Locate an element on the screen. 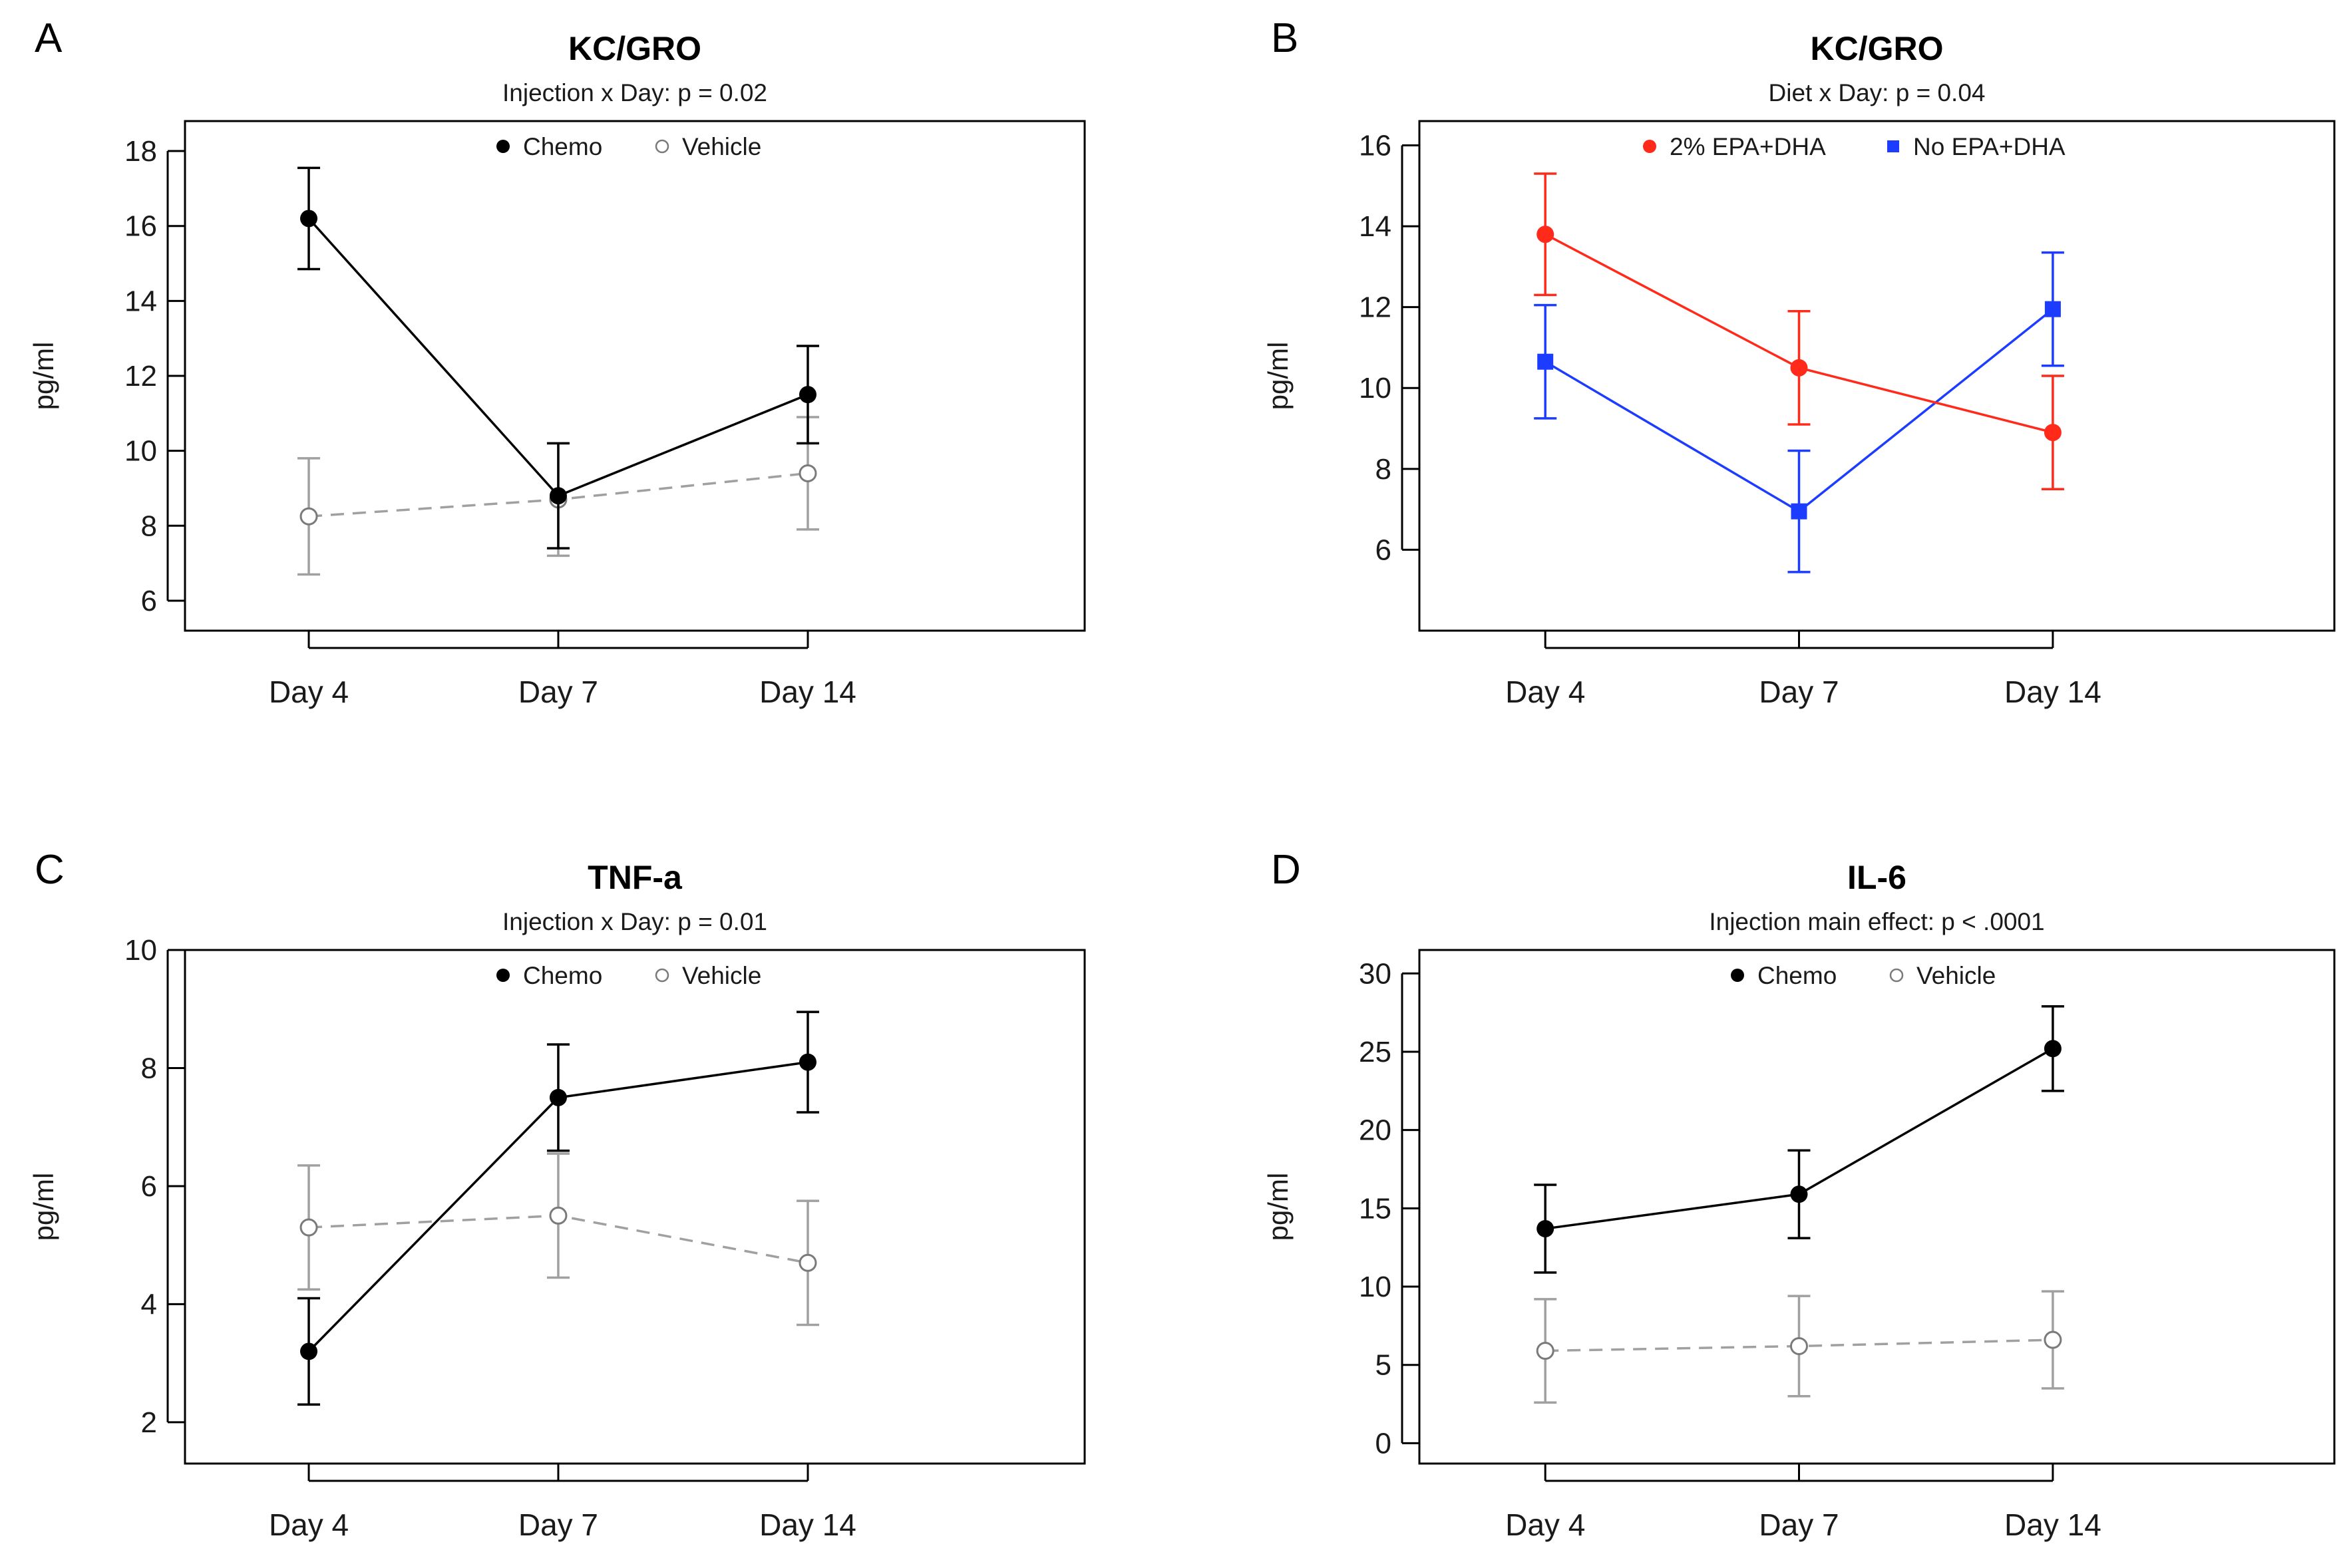 The height and width of the screenshot is (1568, 2349). panel-letter: B is located at coordinates (1284, 38).